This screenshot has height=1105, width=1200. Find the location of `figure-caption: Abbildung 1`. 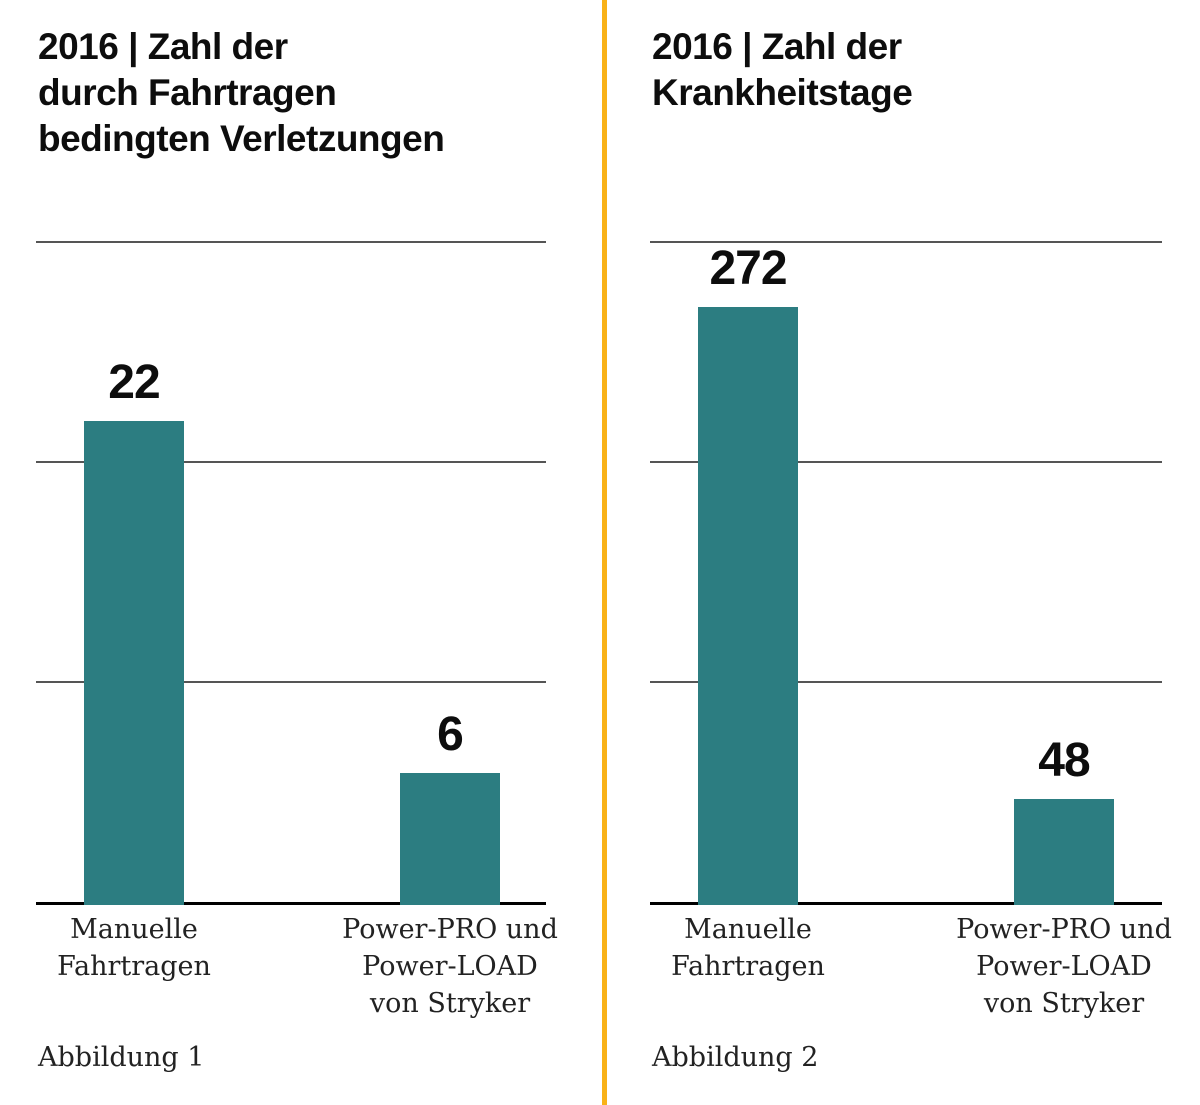

figure-caption: Abbildung 1 is located at coordinates (121, 1057).